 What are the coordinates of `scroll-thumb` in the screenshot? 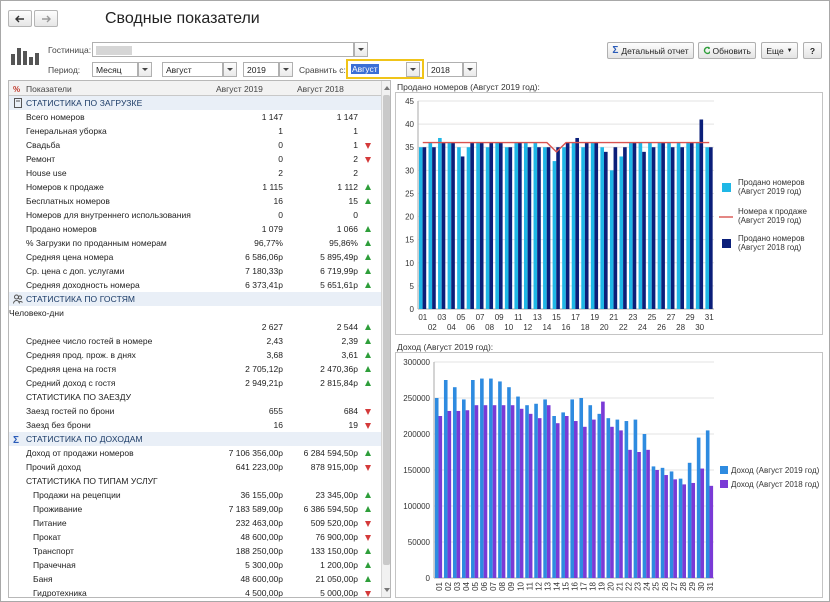 It's located at (386, 330).